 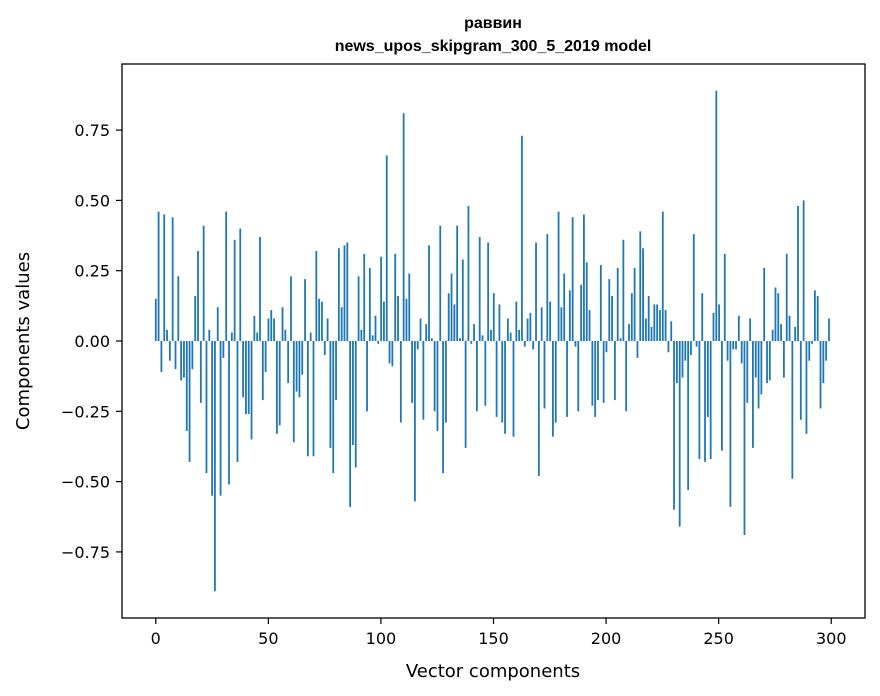 I want to click on x-axis-ticks: 0 50 100 150 200 250 300, so click(x=499, y=633).